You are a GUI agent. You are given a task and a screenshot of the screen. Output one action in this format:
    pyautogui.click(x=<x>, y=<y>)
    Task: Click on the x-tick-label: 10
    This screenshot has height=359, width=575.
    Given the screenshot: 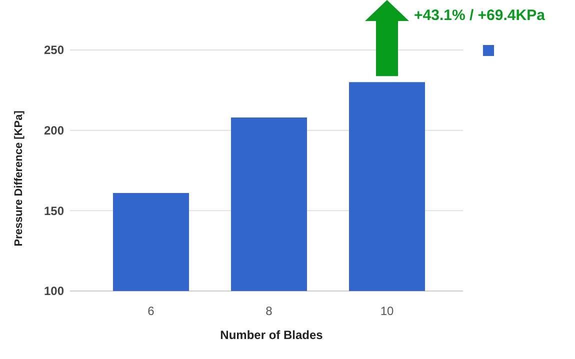 What is the action you would take?
    pyautogui.click(x=387, y=311)
    